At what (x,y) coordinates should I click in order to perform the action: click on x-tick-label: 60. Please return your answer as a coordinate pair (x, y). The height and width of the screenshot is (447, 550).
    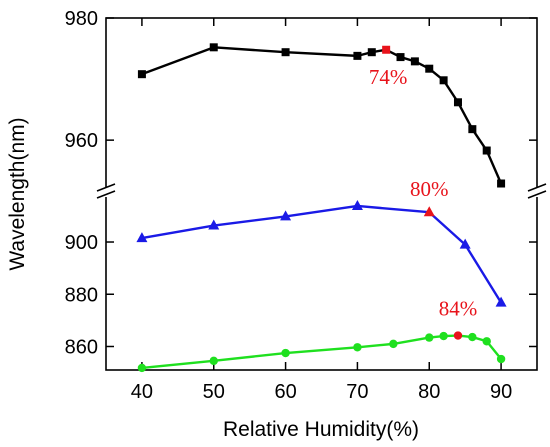
    Looking at the image, I should click on (285, 392).